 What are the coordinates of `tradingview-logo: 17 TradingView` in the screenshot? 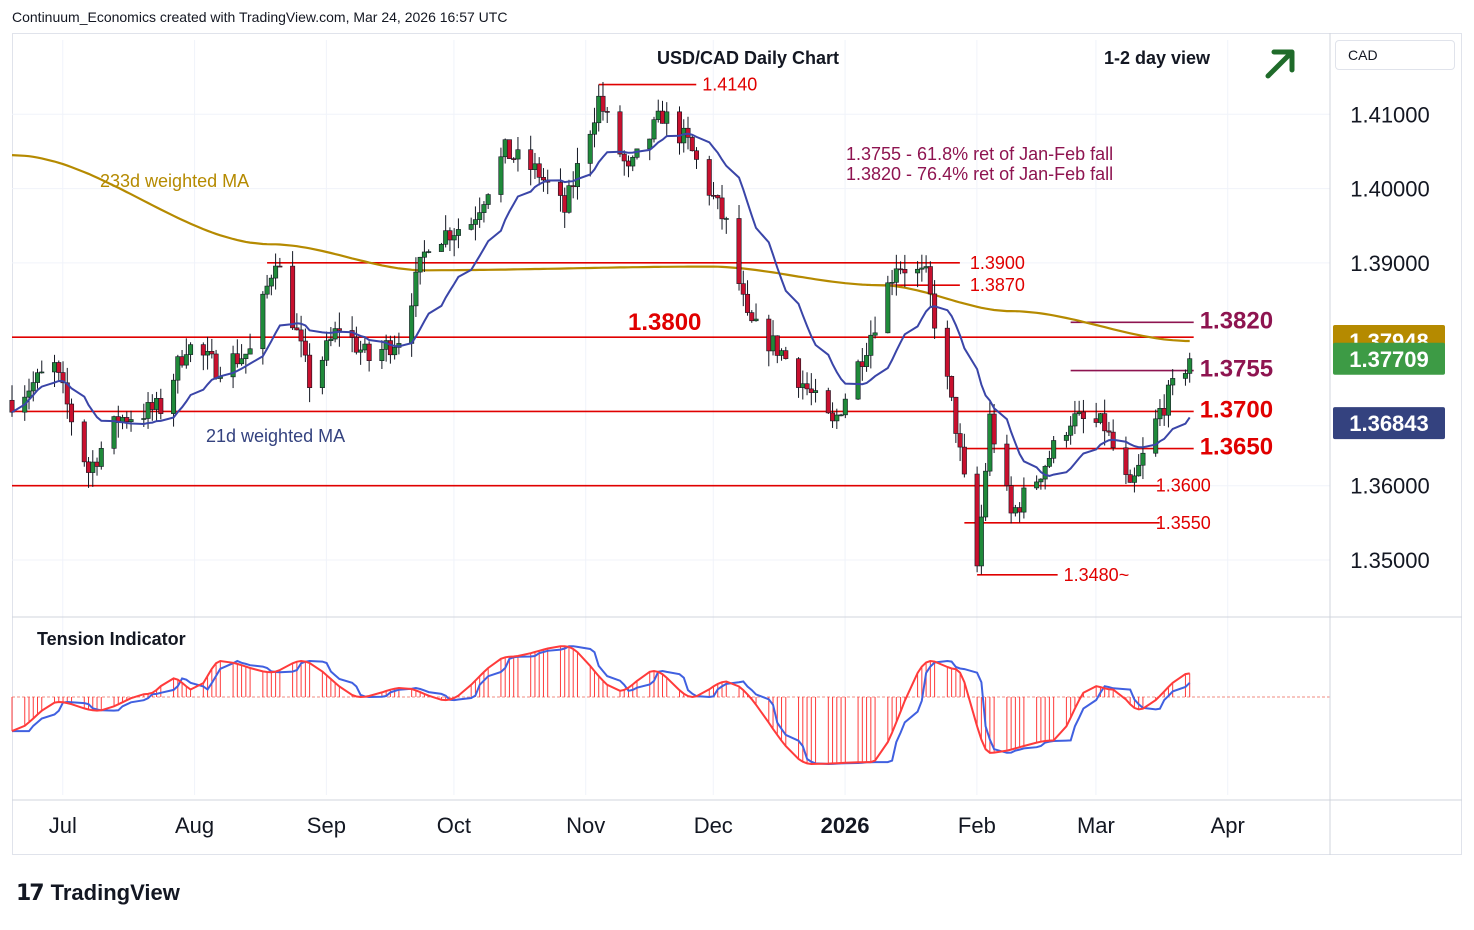 It's located at (98, 893).